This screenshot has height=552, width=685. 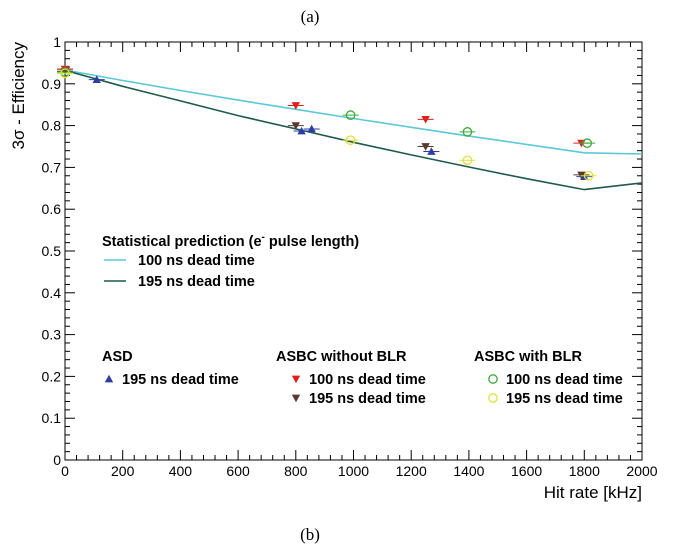 I want to click on y-tick-label: 0.1, so click(x=52, y=418).